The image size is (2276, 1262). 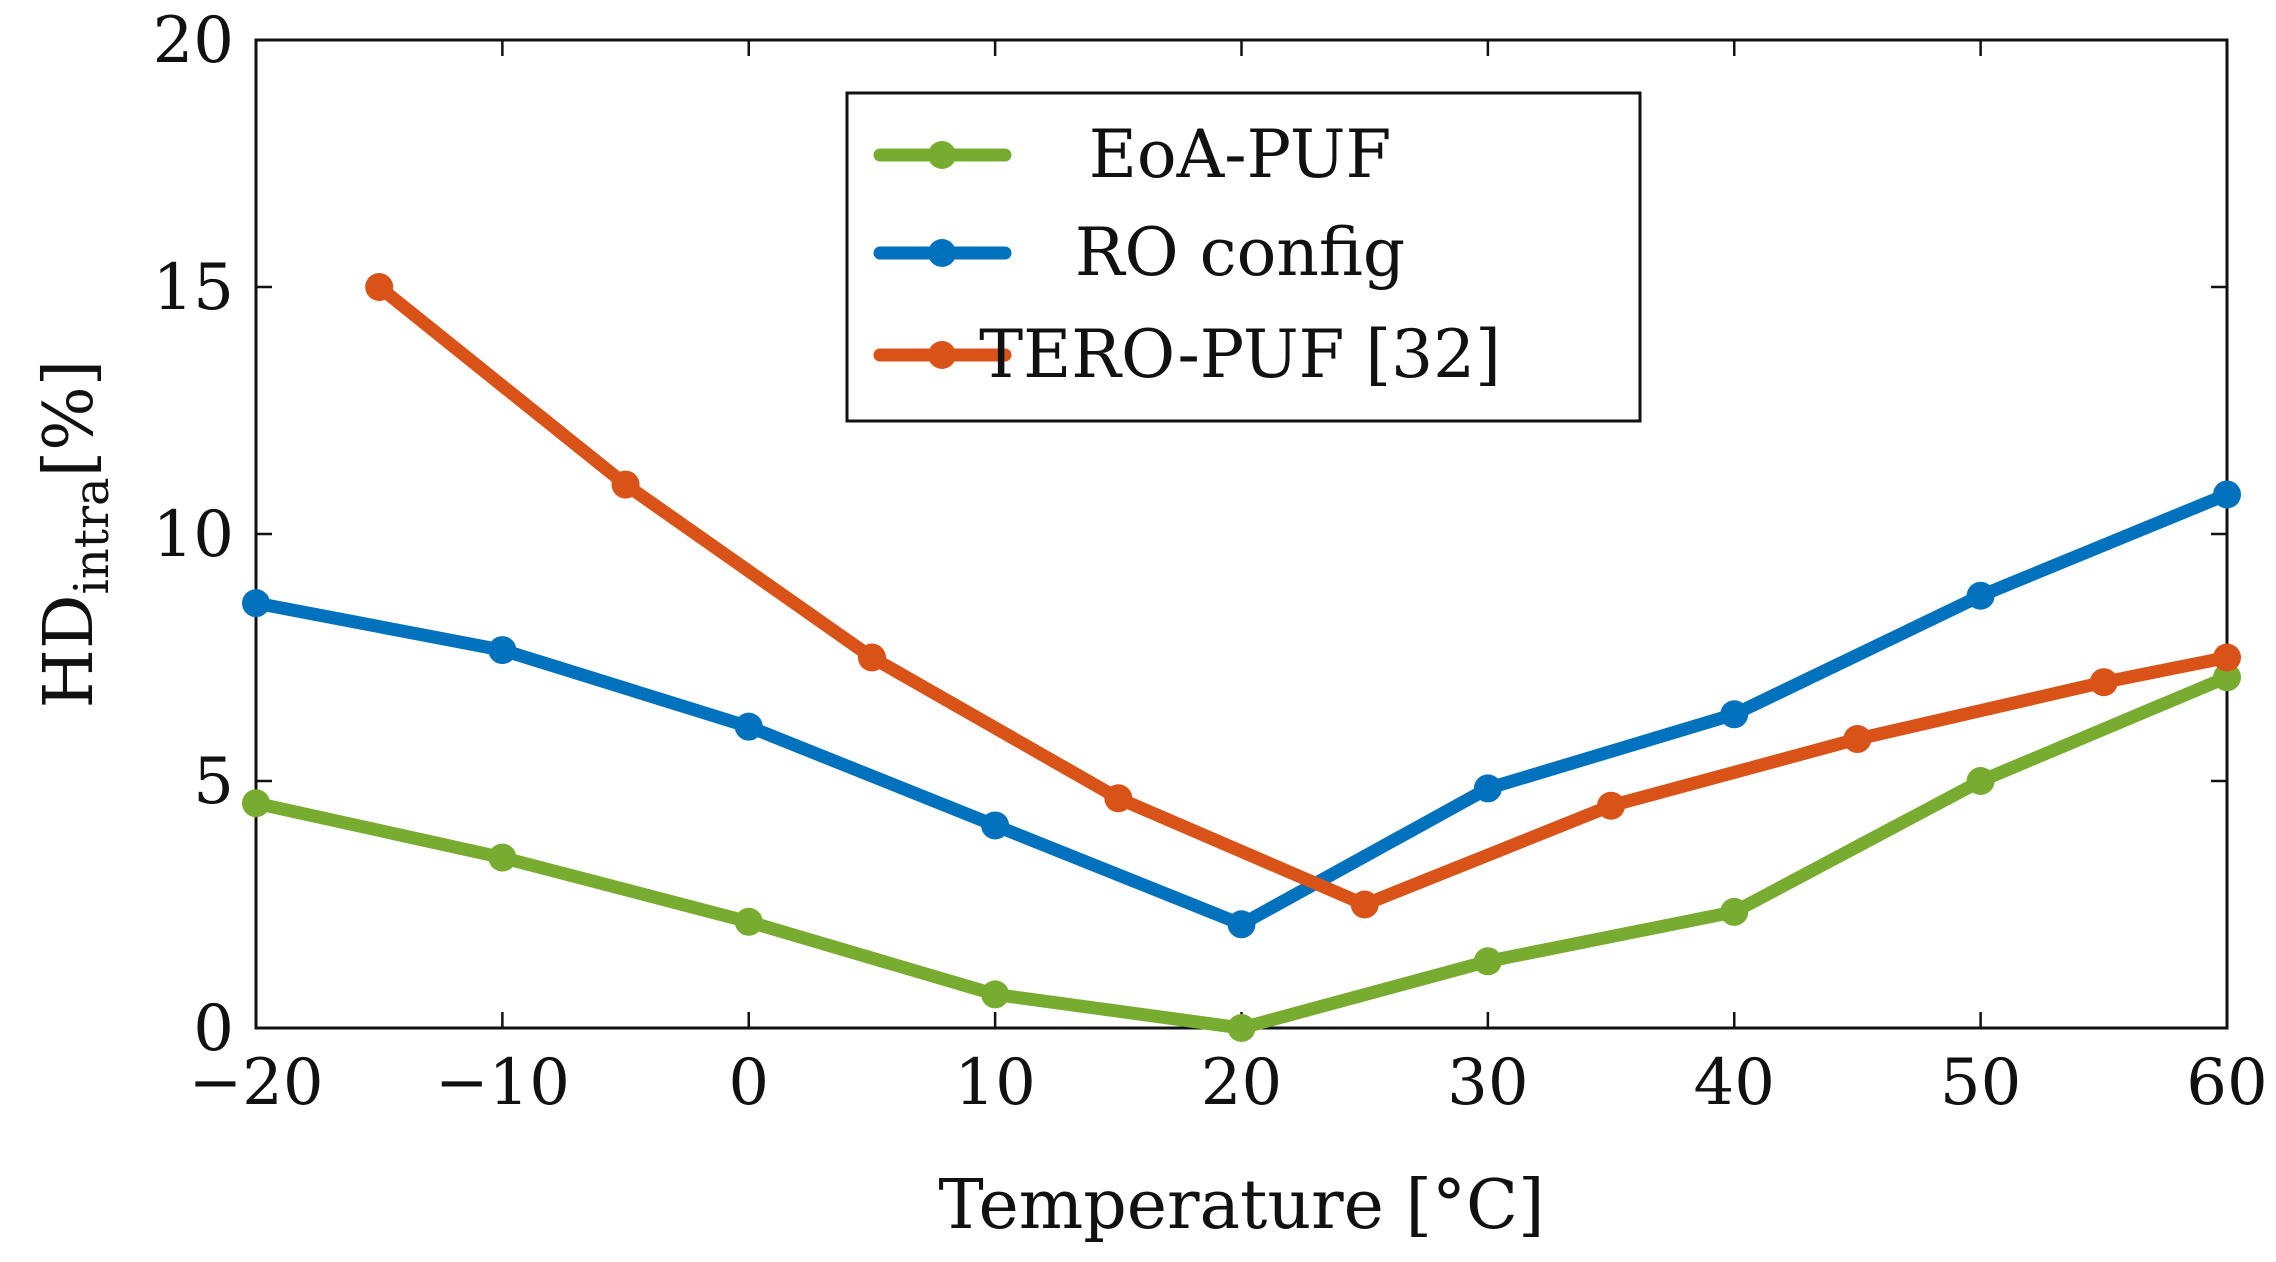 I want to click on x-tick-label: 60, so click(x=2226, y=1083).